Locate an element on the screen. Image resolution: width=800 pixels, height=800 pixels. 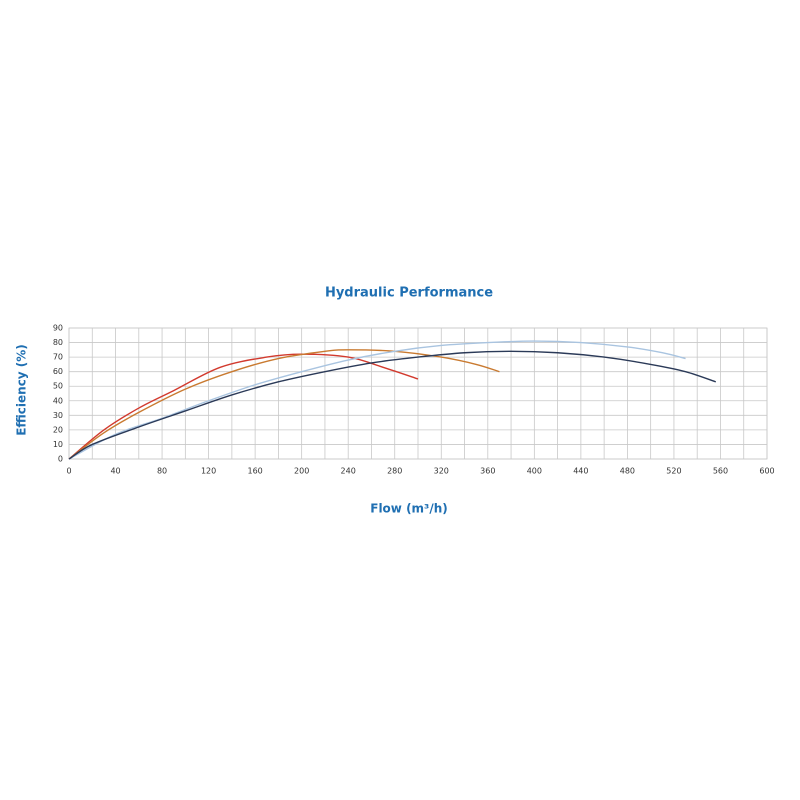
y-tick-label: 60 is located at coordinates (58, 371).